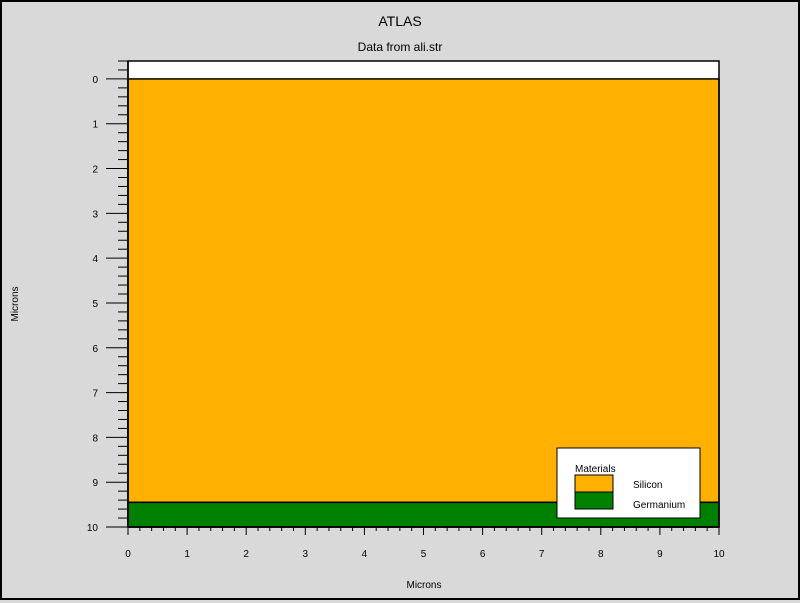 The height and width of the screenshot is (603, 800). Describe the element at coordinates (187, 554) in the screenshot. I see `x-tick-label: 1` at that location.